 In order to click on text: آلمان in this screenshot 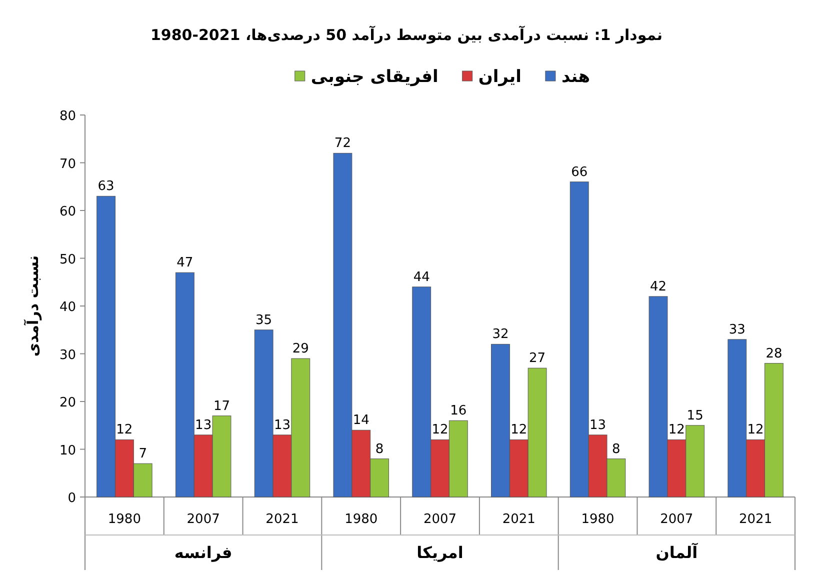, I will do `click(677, 552)`.